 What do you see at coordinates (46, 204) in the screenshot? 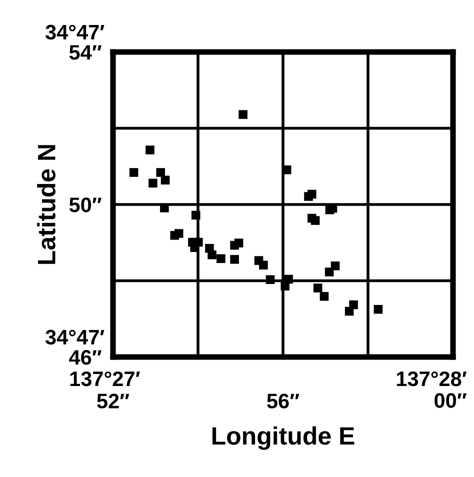
I see `y-axis-title: Latitude N` at bounding box center [46, 204].